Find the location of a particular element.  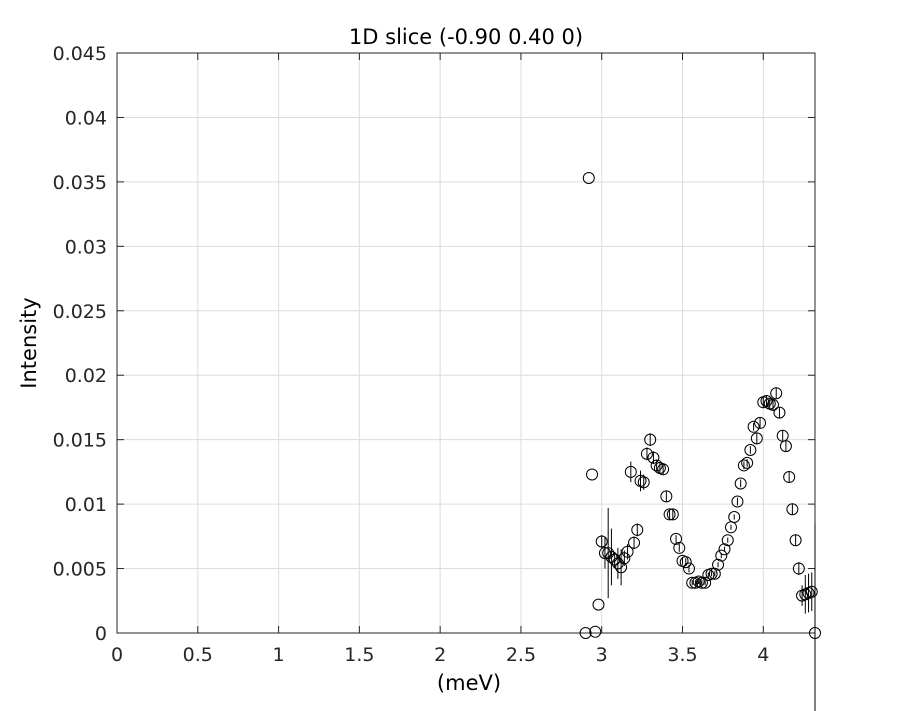

y-tick-label: 0.005 is located at coordinates (80, 570).